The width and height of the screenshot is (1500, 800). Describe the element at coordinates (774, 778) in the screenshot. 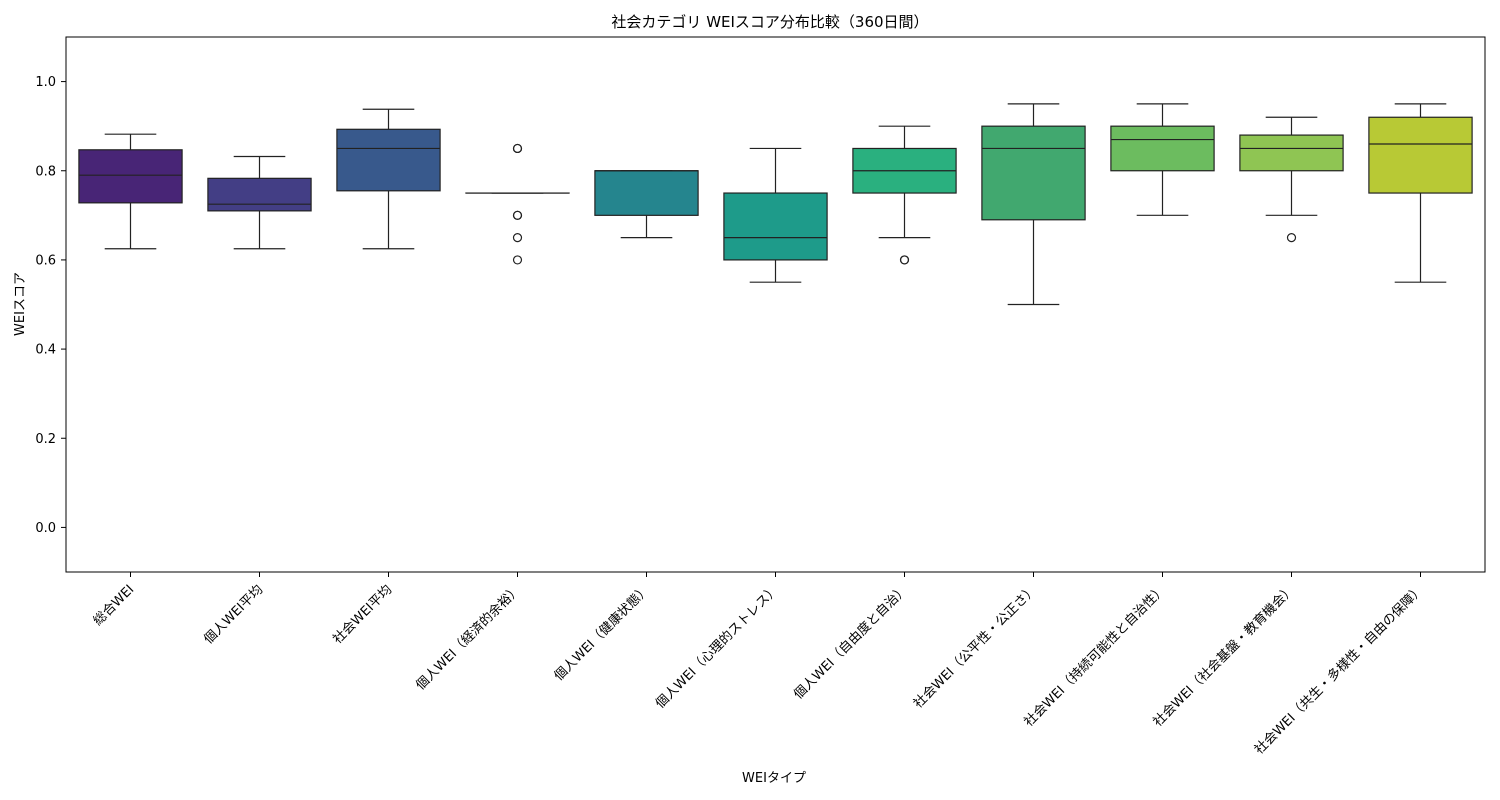

I see `x-axis-label: WEIタイプ` at that location.